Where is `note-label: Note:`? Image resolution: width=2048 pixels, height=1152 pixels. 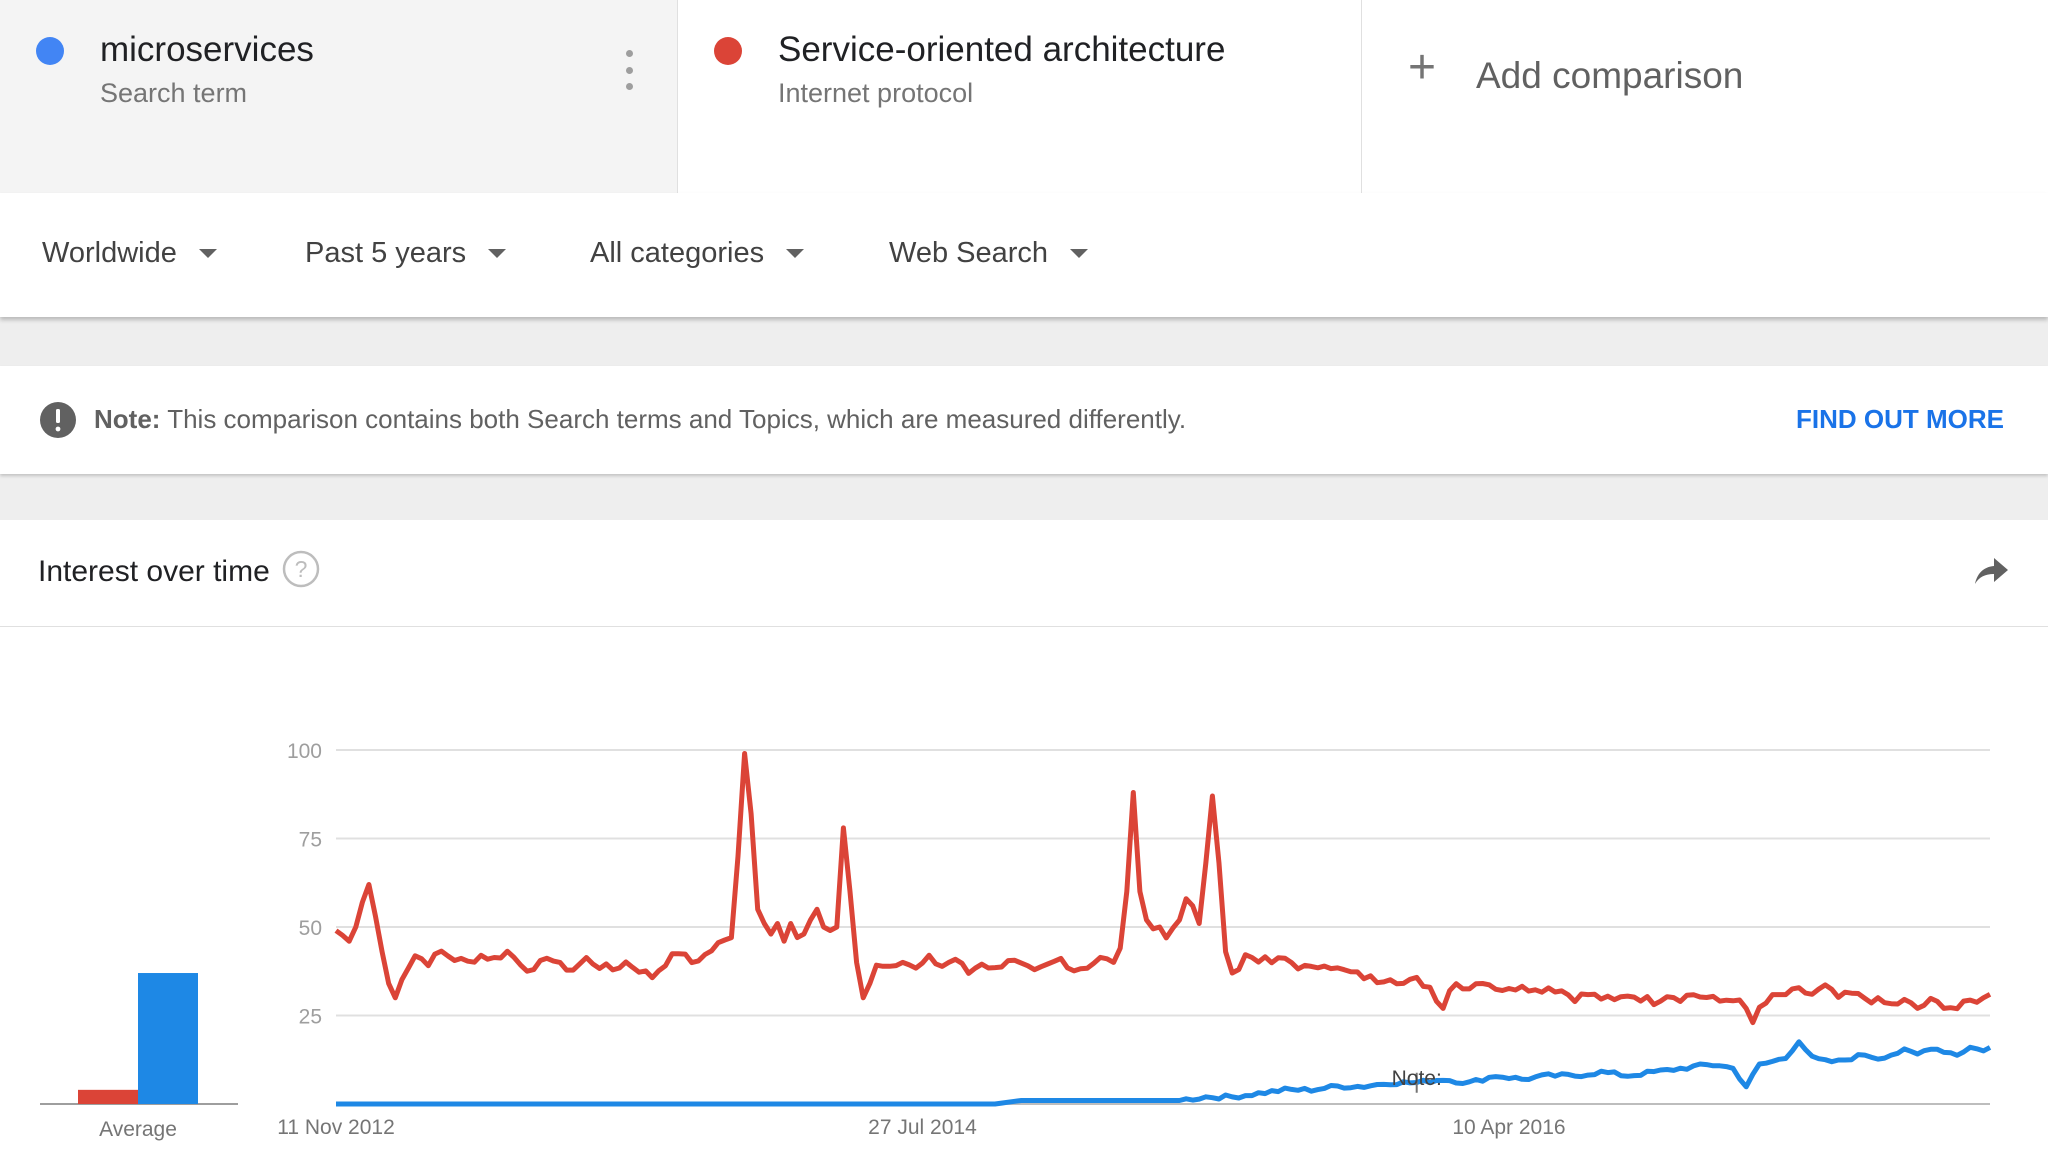 note-label: Note: is located at coordinates (127, 419).